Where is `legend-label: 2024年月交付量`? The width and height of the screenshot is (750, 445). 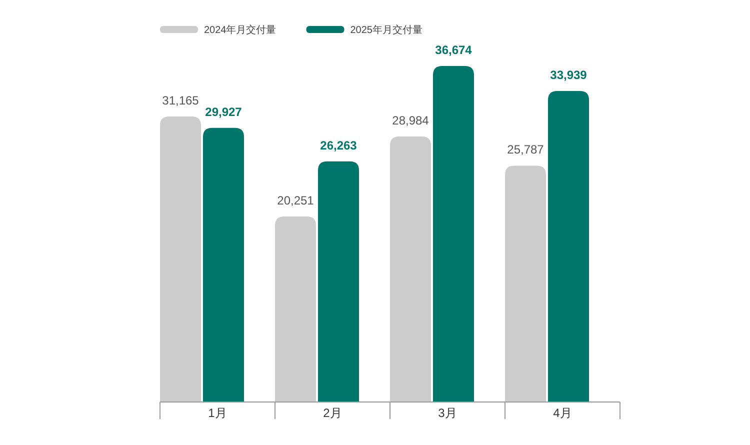 legend-label: 2024年月交付量 is located at coordinates (240, 30).